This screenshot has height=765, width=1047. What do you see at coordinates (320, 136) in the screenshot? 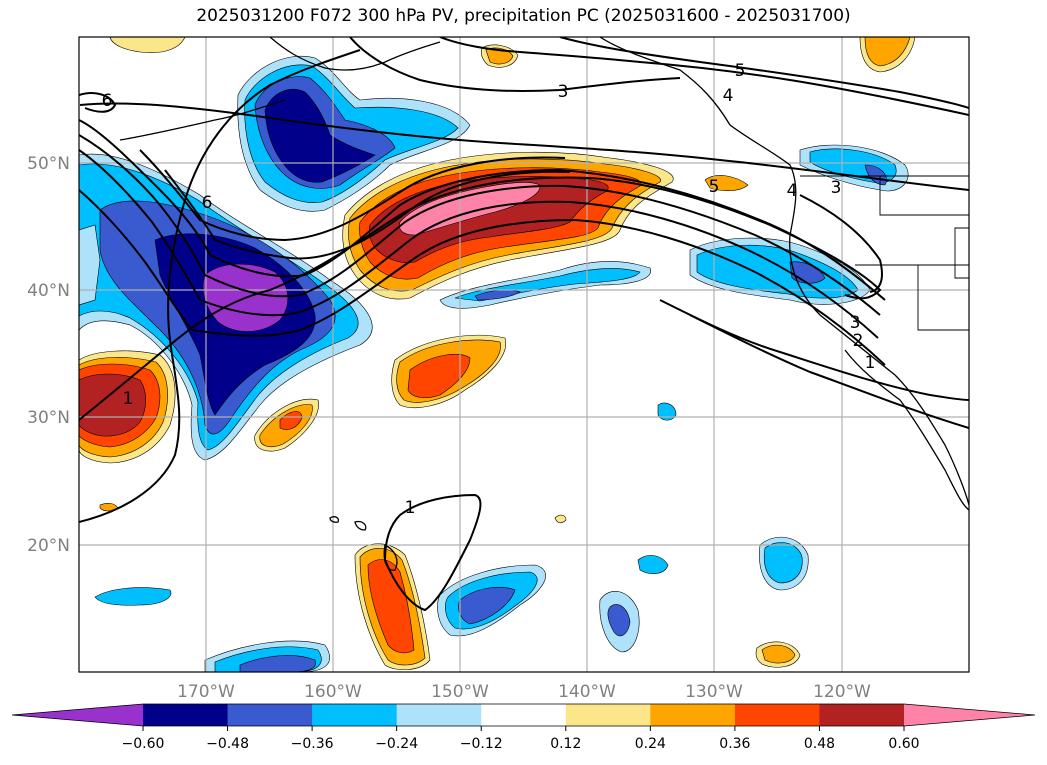
I see `negative-anomaly-aleutian-l4` at bounding box center [320, 136].